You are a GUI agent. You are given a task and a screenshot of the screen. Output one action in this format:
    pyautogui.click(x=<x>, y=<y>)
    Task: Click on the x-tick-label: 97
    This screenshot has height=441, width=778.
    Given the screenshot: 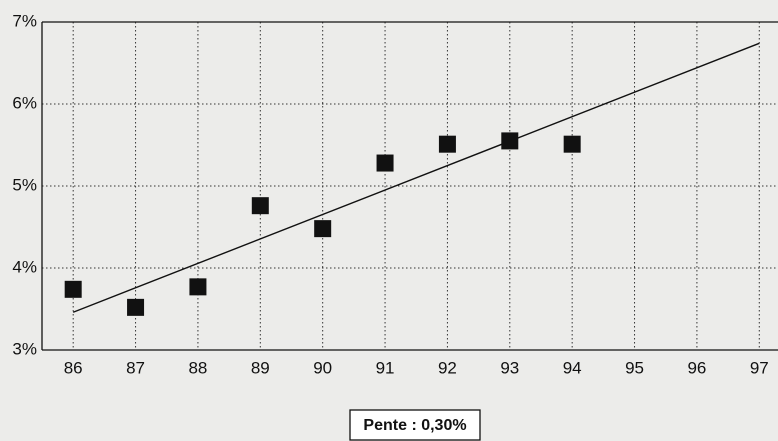 What is the action you would take?
    pyautogui.click(x=759, y=367)
    